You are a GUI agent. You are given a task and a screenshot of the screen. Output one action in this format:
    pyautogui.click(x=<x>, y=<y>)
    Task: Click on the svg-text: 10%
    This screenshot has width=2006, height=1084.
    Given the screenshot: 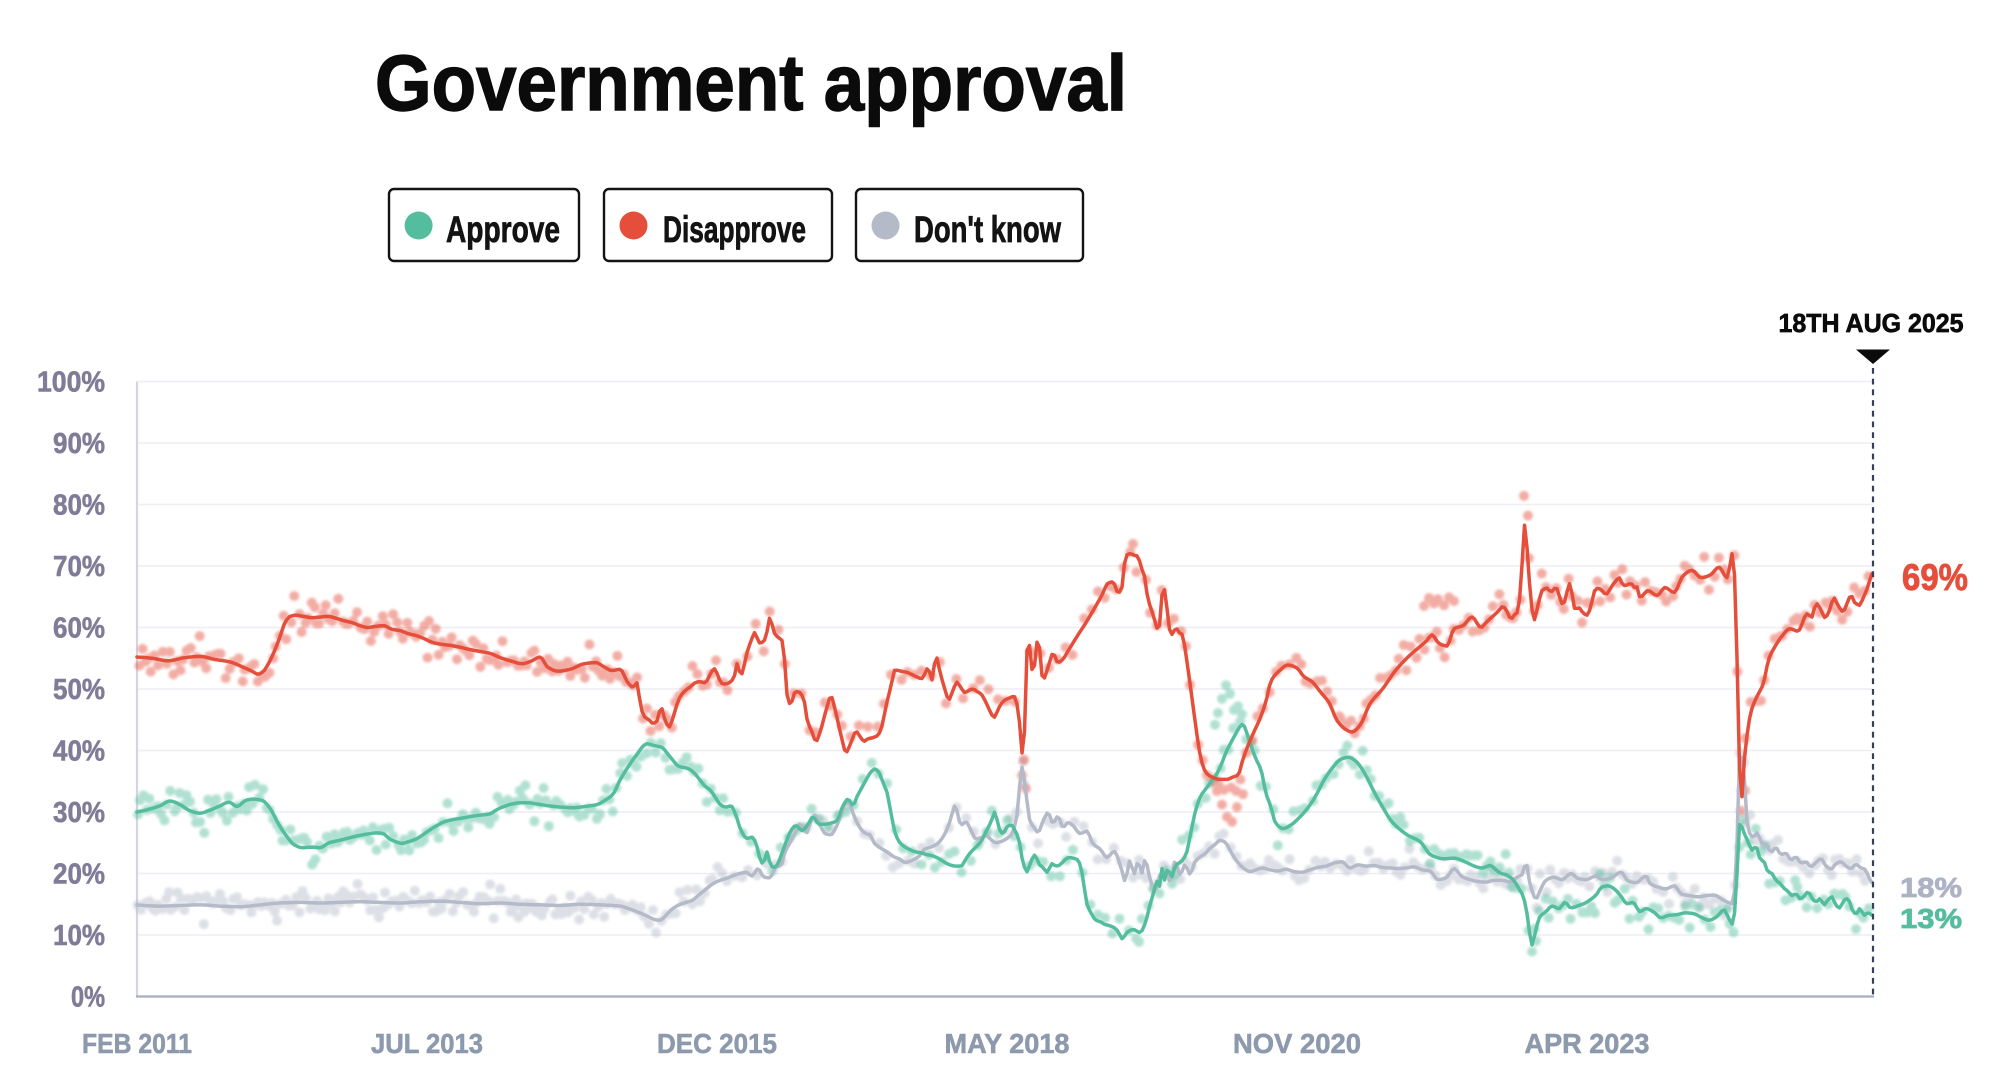 What is the action you would take?
    pyautogui.click(x=79, y=936)
    